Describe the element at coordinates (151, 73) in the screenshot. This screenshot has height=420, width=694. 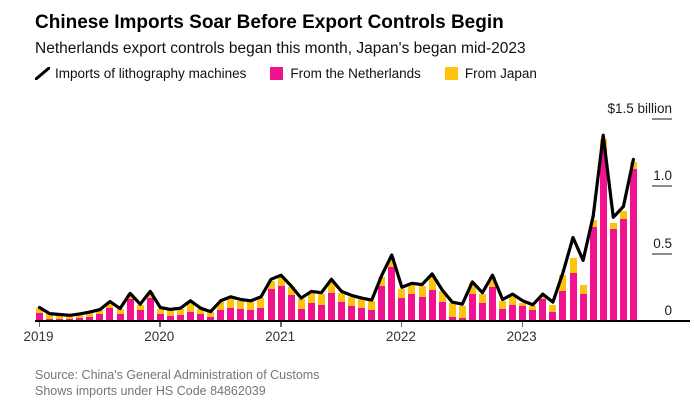
I see `legend-label-total: Imports of lithography machines` at that location.